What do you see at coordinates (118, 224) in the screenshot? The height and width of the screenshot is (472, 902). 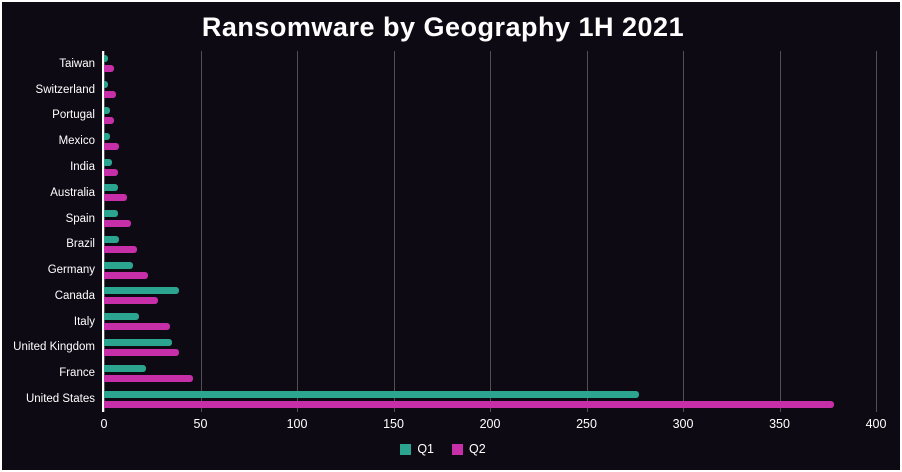 I see `bar-q2-spain` at bounding box center [118, 224].